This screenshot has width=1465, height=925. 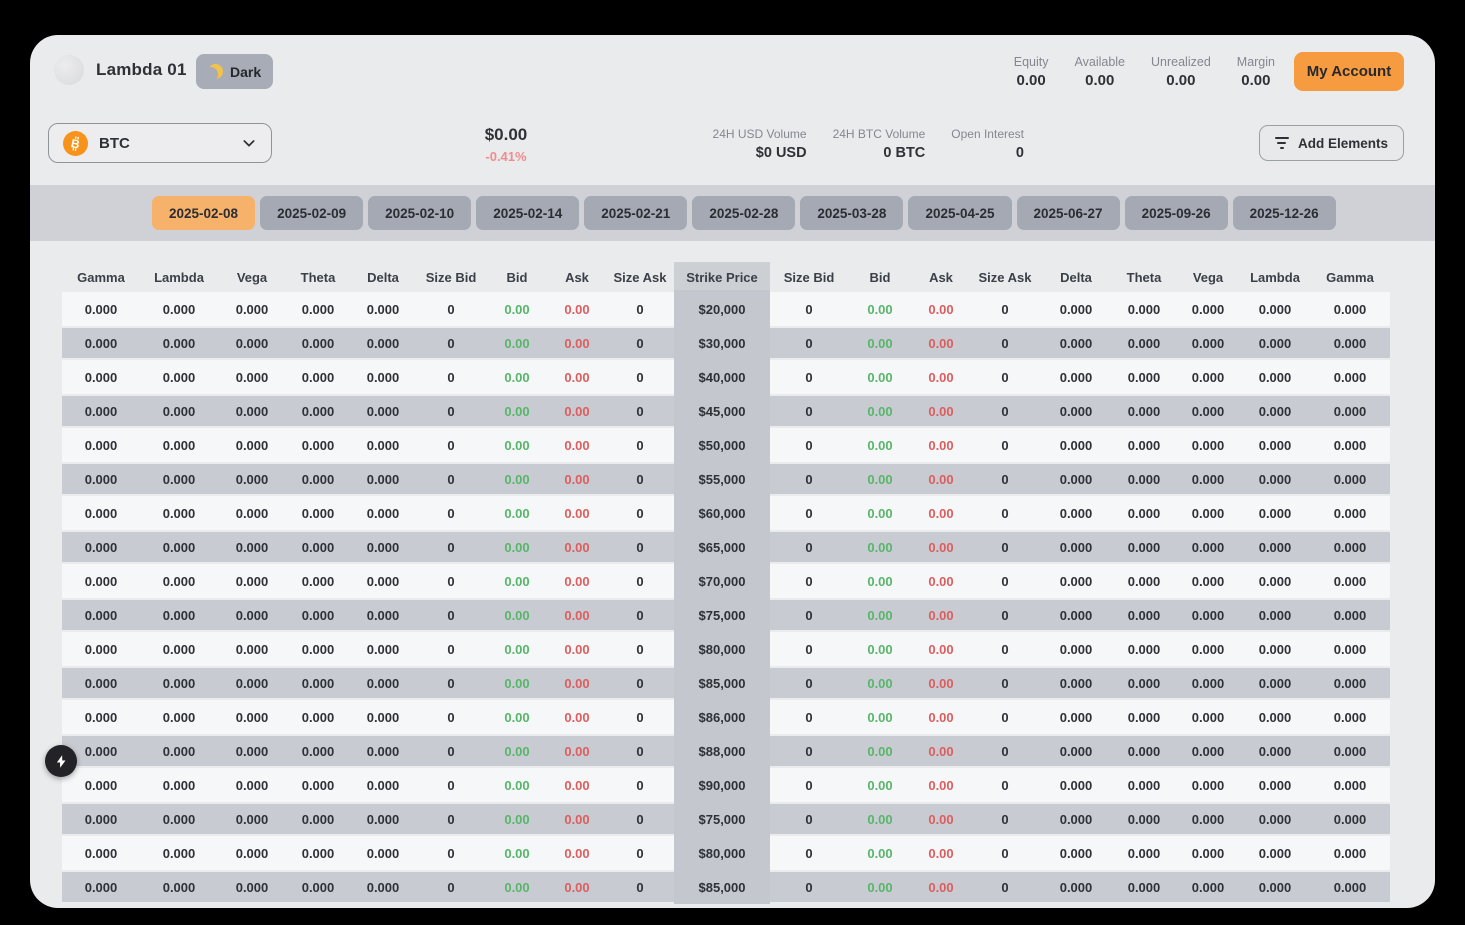 I want to click on expiry-tab-2025-02-10: 2025-02-10, so click(x=420, y=213).